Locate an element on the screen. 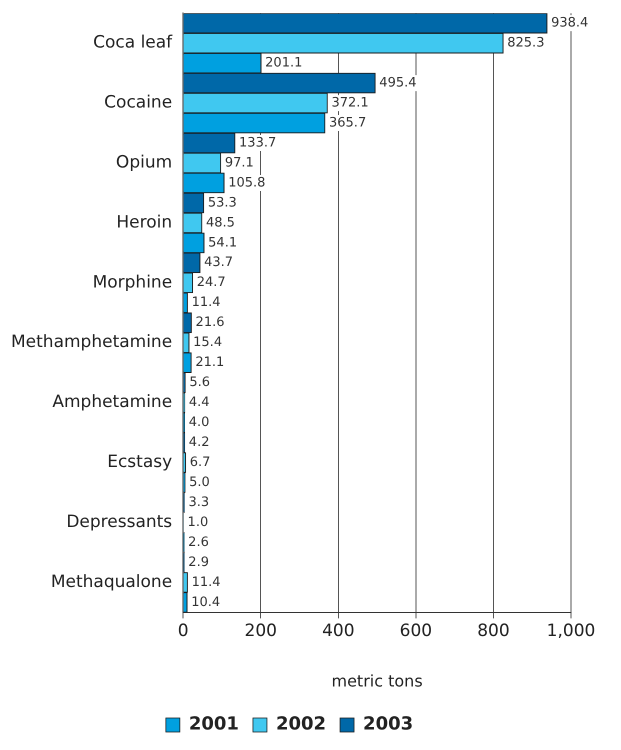  x-axis-title: metric tons is located at coordinates (377, 681).